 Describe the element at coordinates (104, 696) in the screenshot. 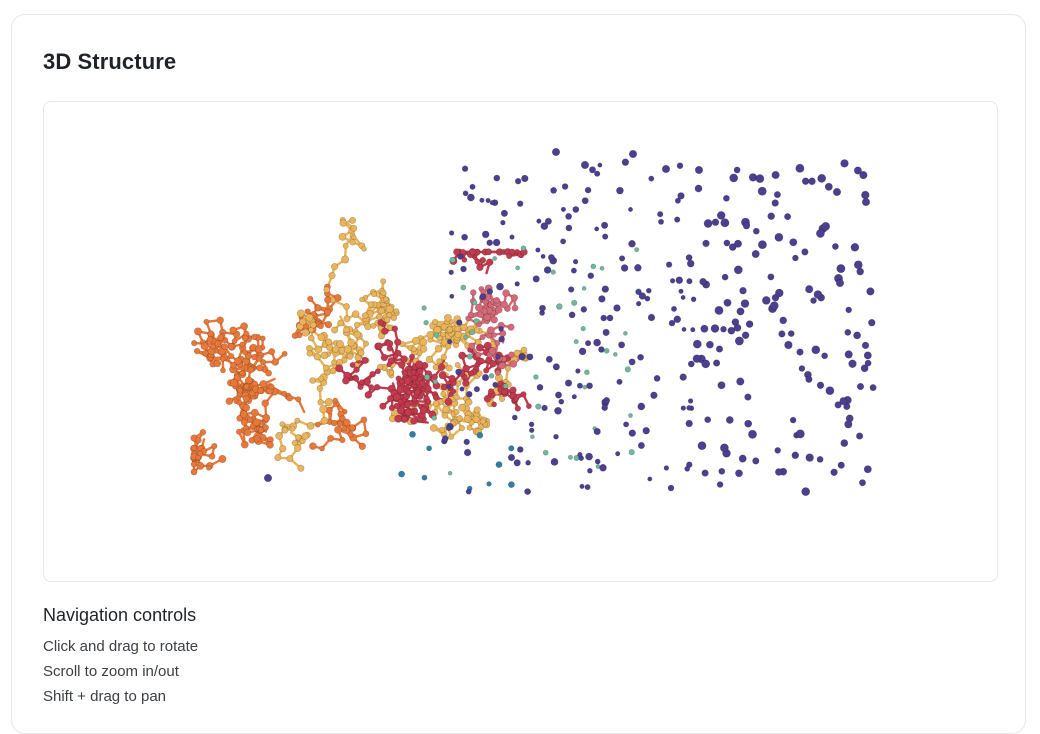

I see `control-pan-hint: Shift + drag to pan` at that location.